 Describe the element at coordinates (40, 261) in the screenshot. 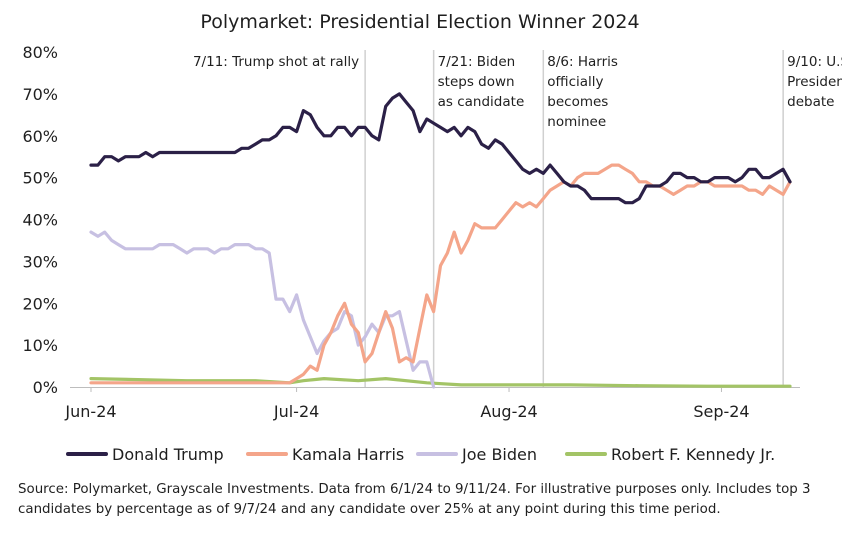

I see `y-tick-label: 30%` at that location.